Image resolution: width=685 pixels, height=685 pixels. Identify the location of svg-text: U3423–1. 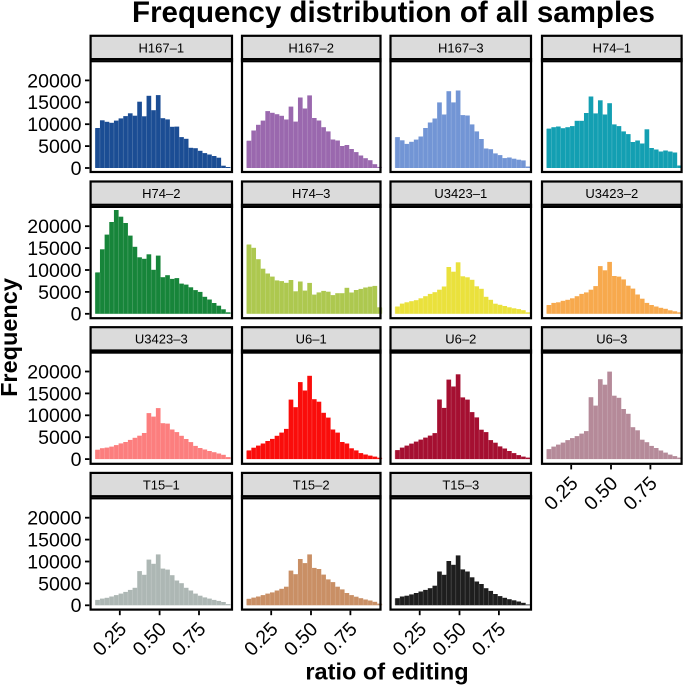
(460, 193).